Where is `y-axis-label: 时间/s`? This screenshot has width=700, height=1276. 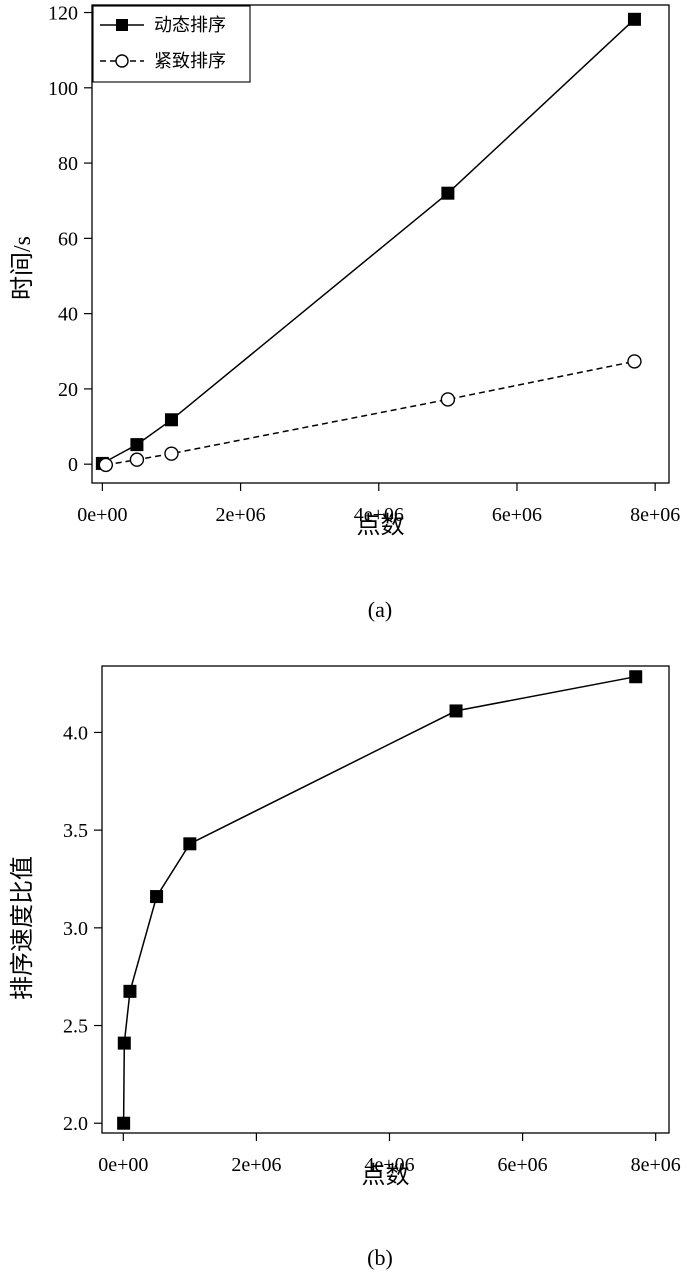
y-axis-label: 时间/s is located at coordinates (22, 268).